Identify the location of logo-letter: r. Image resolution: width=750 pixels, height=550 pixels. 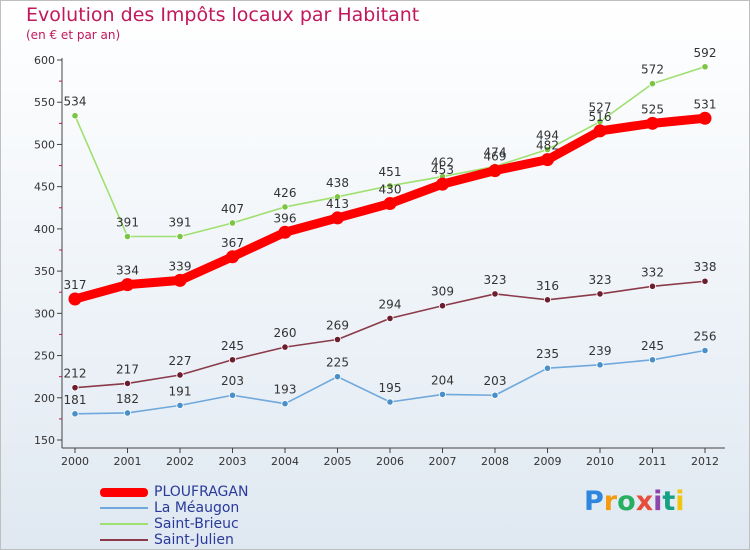
(610, 501).